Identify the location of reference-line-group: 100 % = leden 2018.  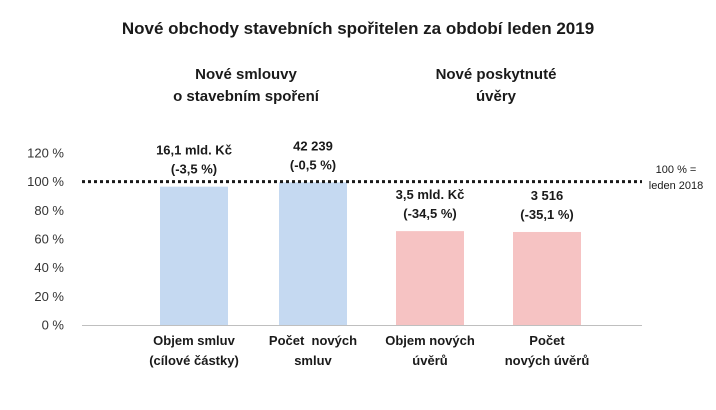
(392, 178).